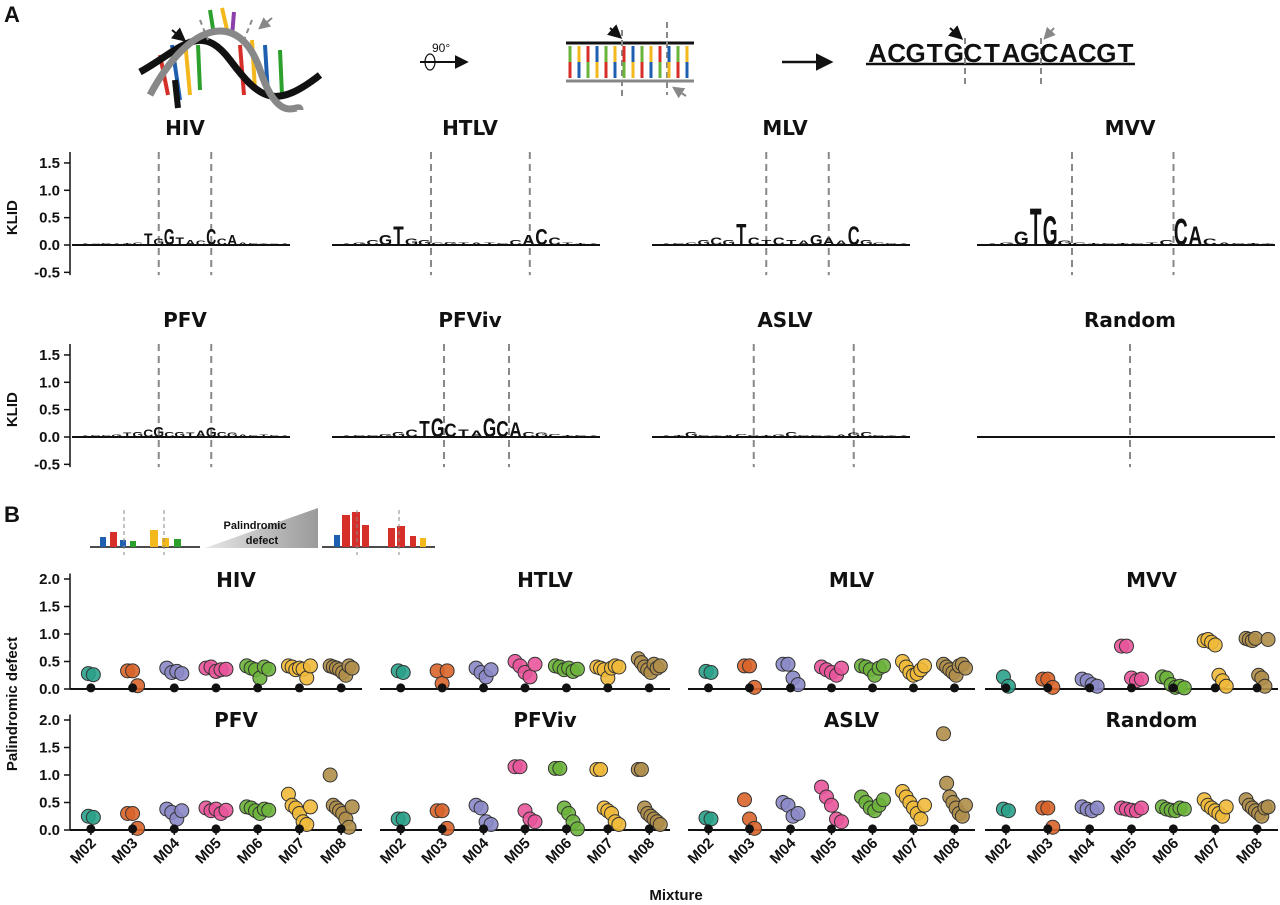 This screenshot has width=1280, height=905. I want to click on y-axis-label: KLID, so click(12, 409).